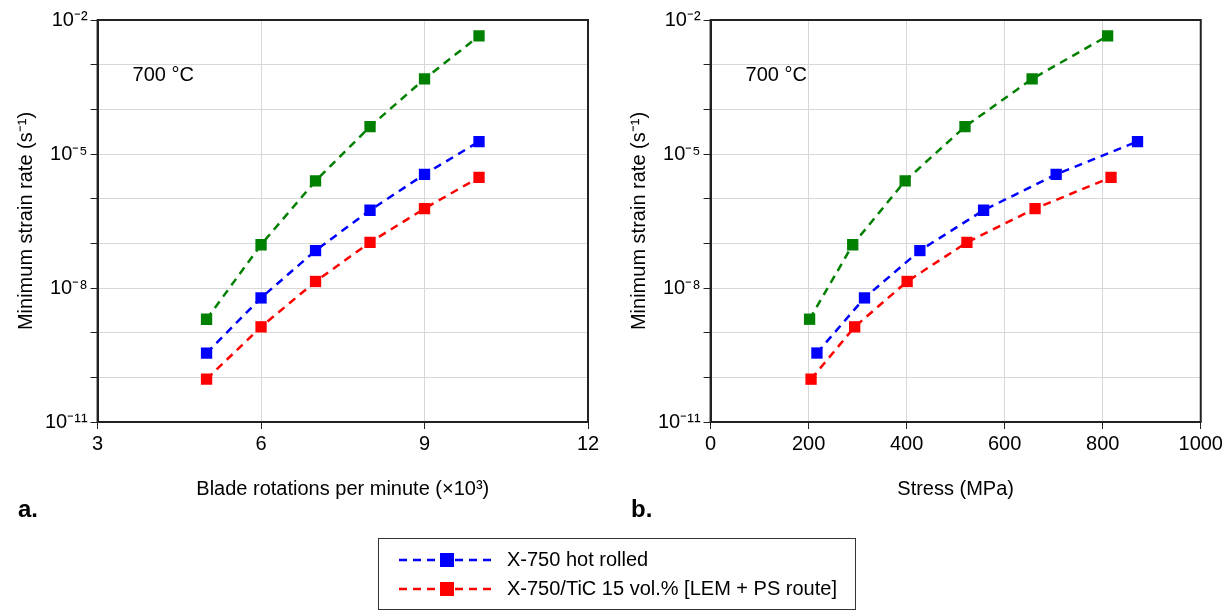  What do you see at coordinates (28, 509) in the screenshot?
I see `text: a.` at bounding box center [28, 509].